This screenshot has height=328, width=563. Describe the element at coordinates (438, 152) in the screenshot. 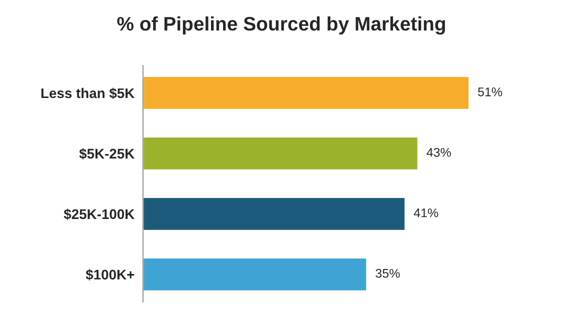

I see `data-label: 43%` at that location.